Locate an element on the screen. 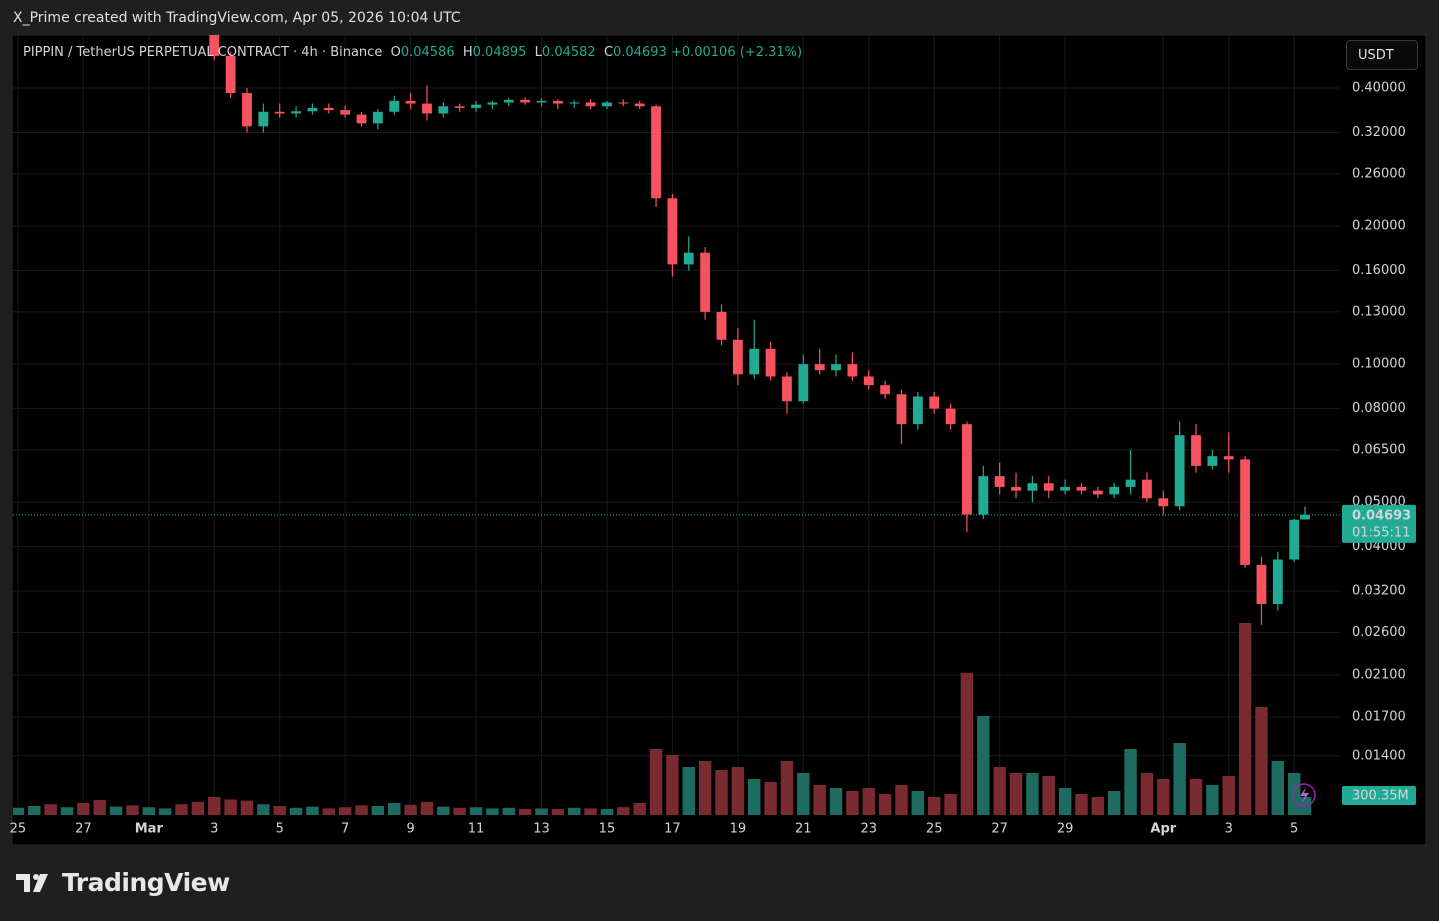  change: +0.00106 is located at coordinates (703, 52).